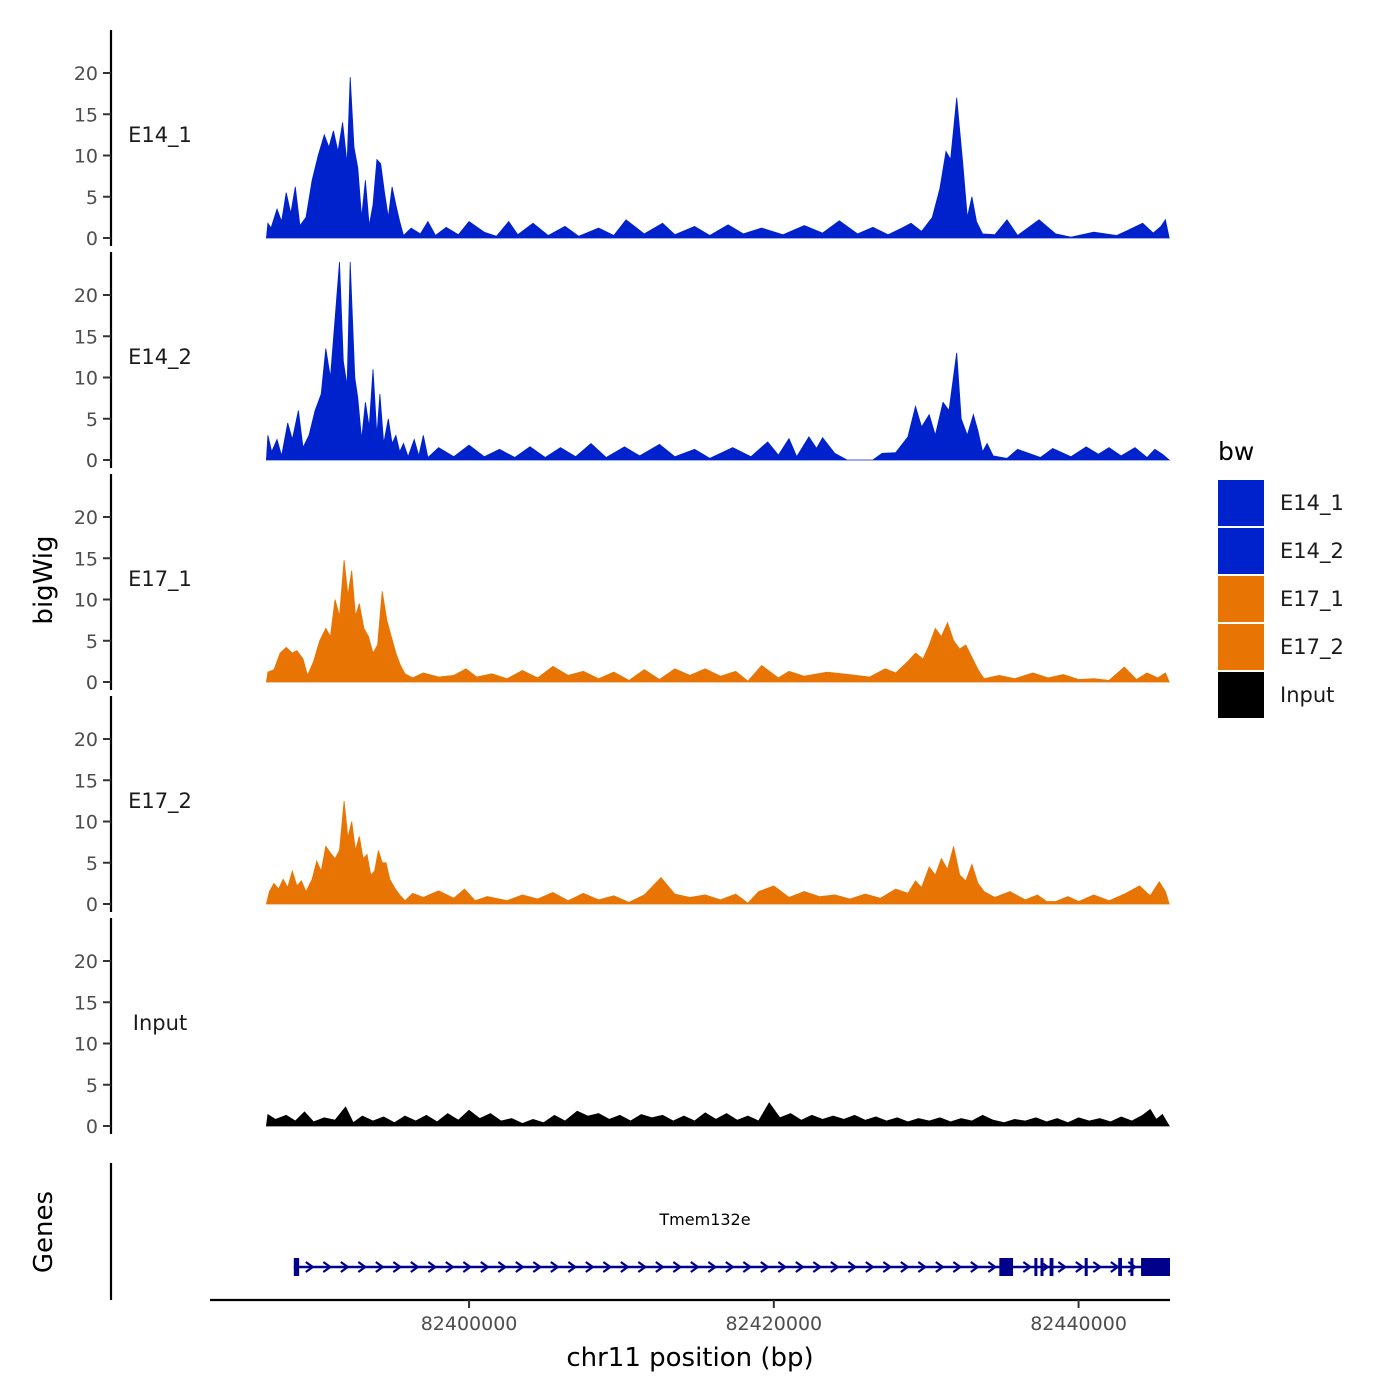  I want to click on gene-track-title: Genes, so click(44, 1232).